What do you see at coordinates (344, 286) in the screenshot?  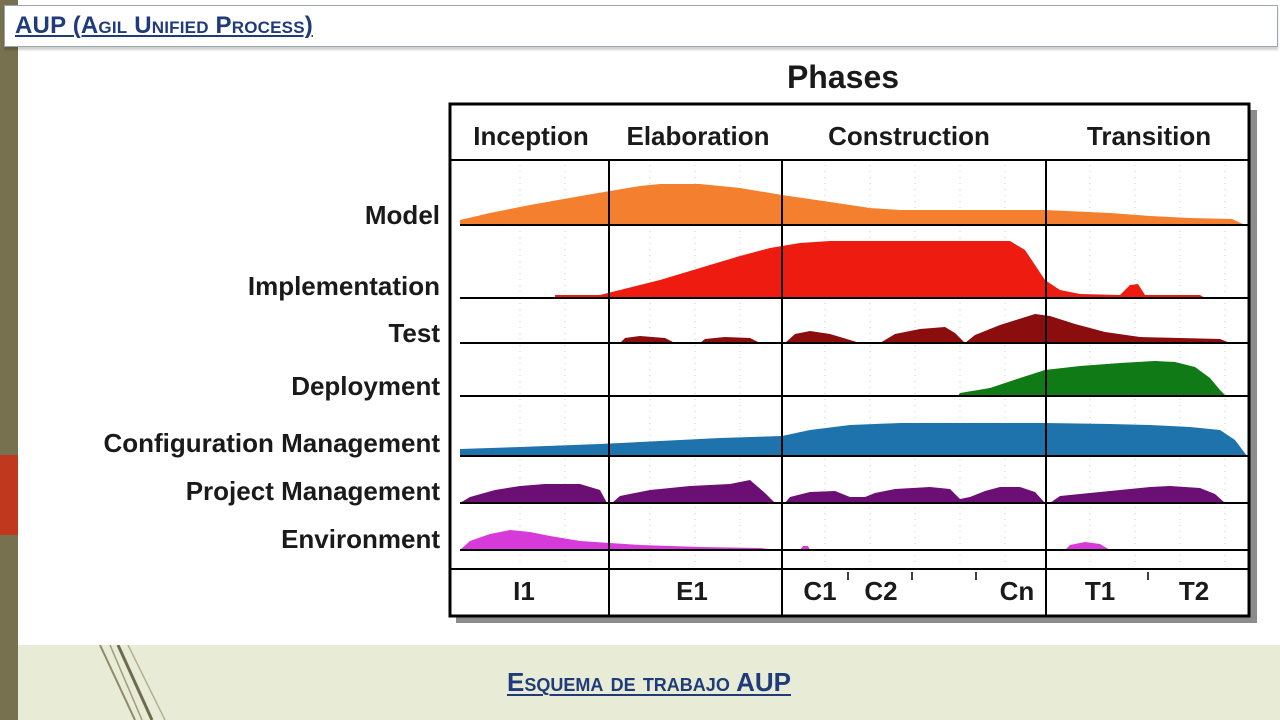 I see `discipline-label-implementation: Implementation` at bounding box center [344, 286].